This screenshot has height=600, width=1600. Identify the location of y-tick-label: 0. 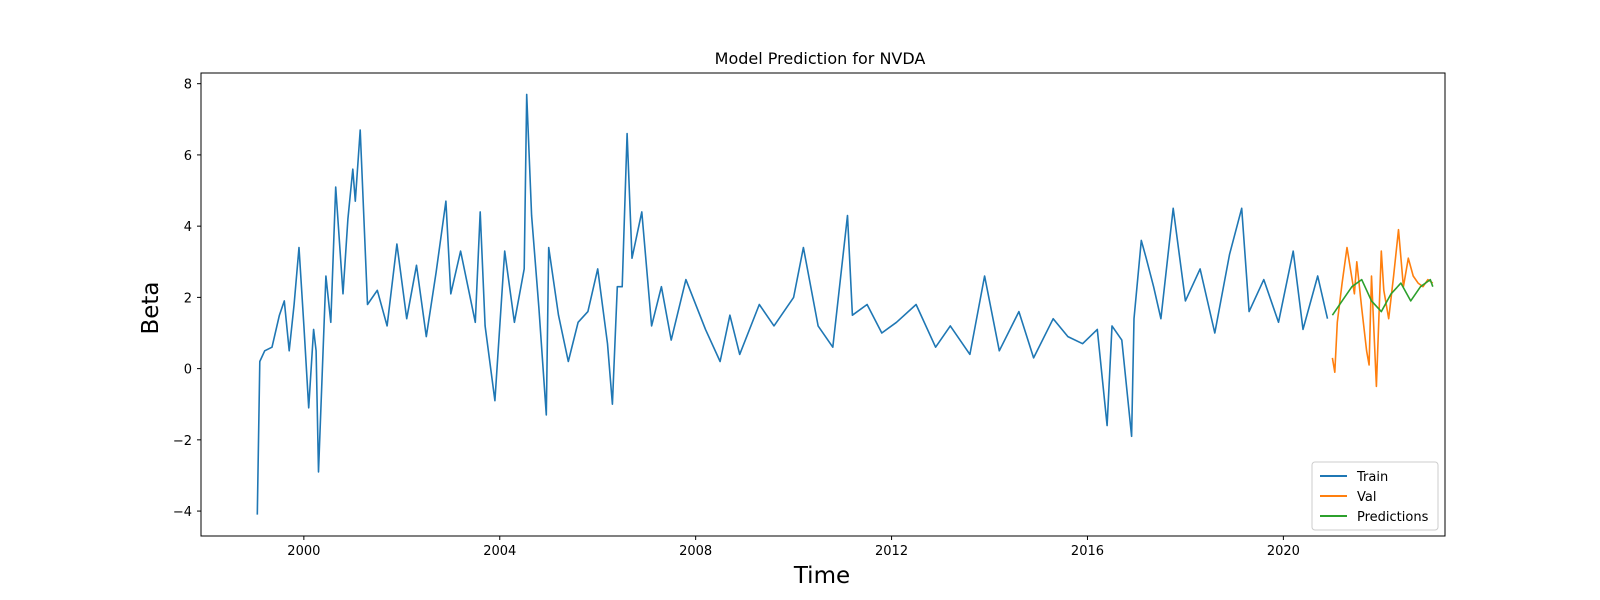
(188, 370).